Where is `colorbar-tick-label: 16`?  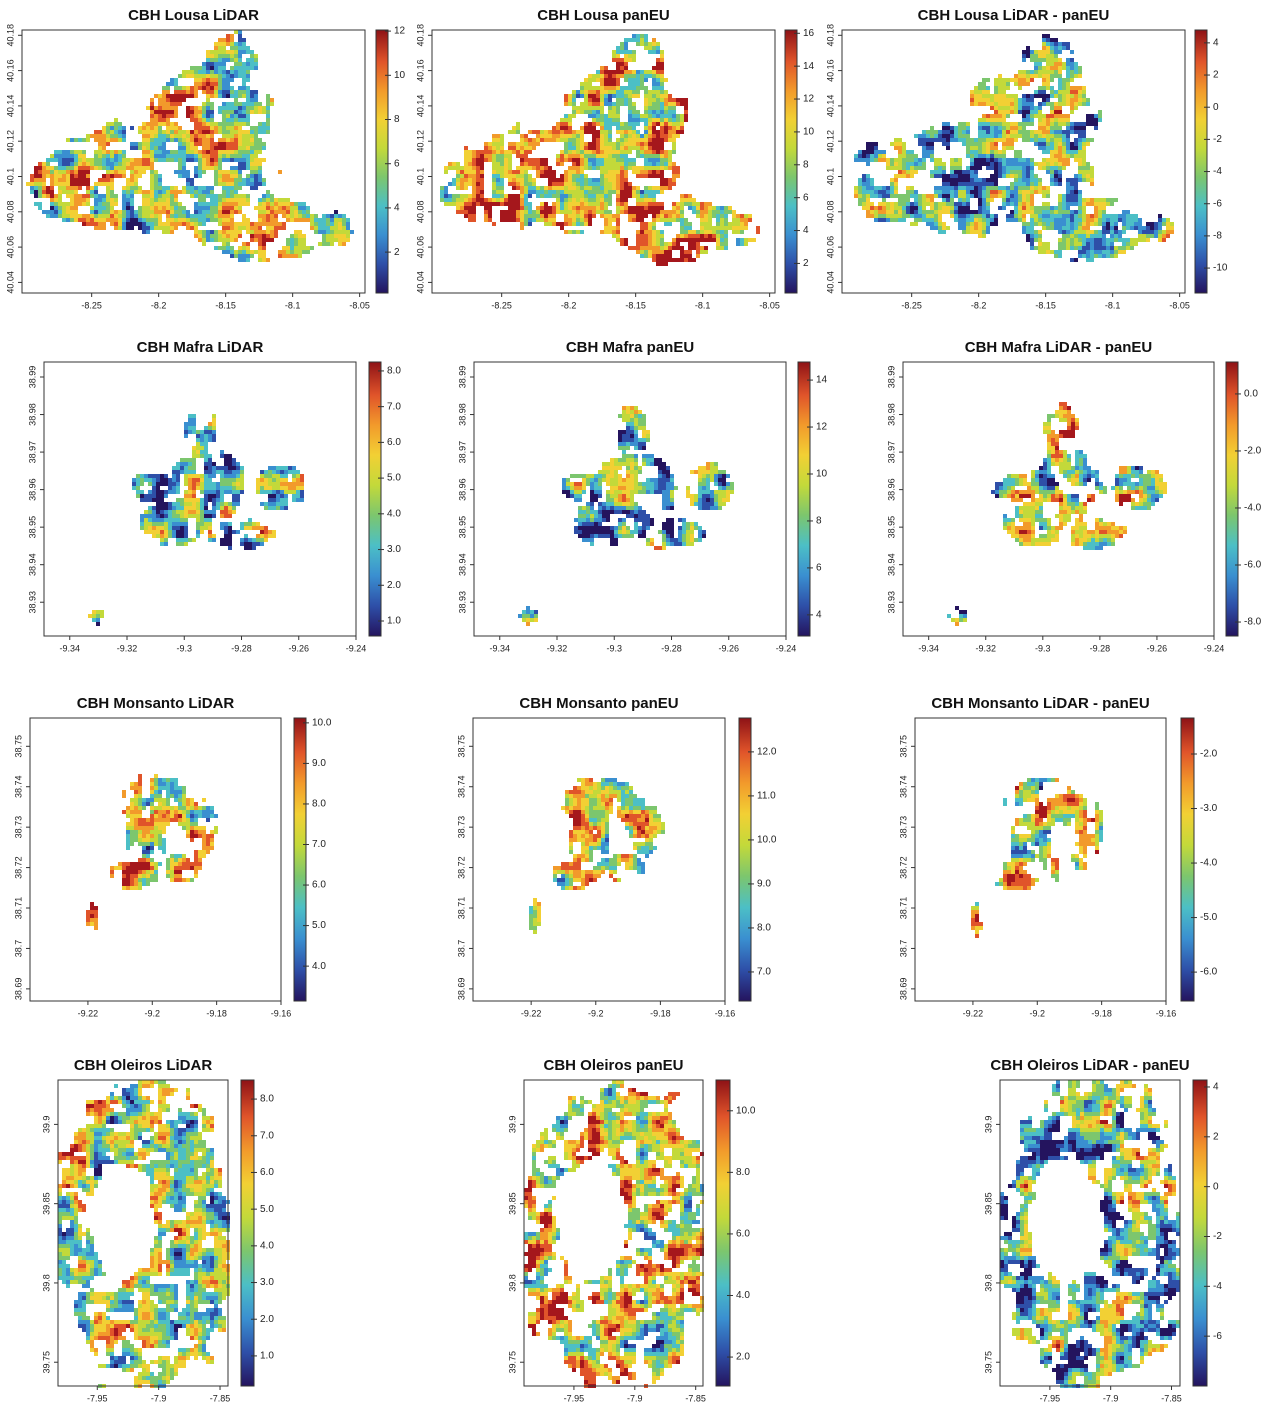 colorbar-tick-label: 16 is located at coordinates (809, 33).